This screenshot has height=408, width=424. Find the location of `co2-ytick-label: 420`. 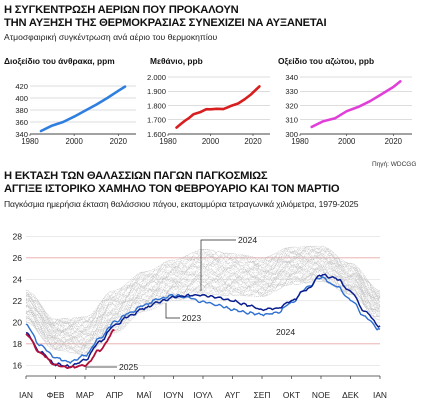

co2-ytick-label: 420 is located at coordinates (21, 86).